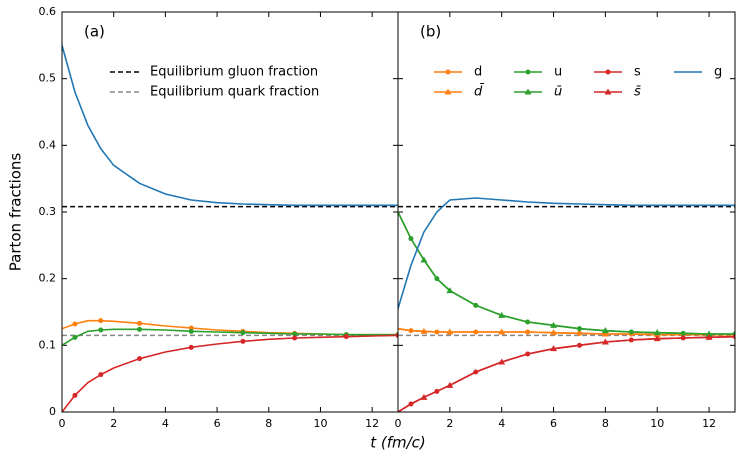 This screenshot has height=459, width=742. What do you see at coordinates (430, 32) in the screenshot?
I see `panel-label: (b)` at bounding box center [430, 32].